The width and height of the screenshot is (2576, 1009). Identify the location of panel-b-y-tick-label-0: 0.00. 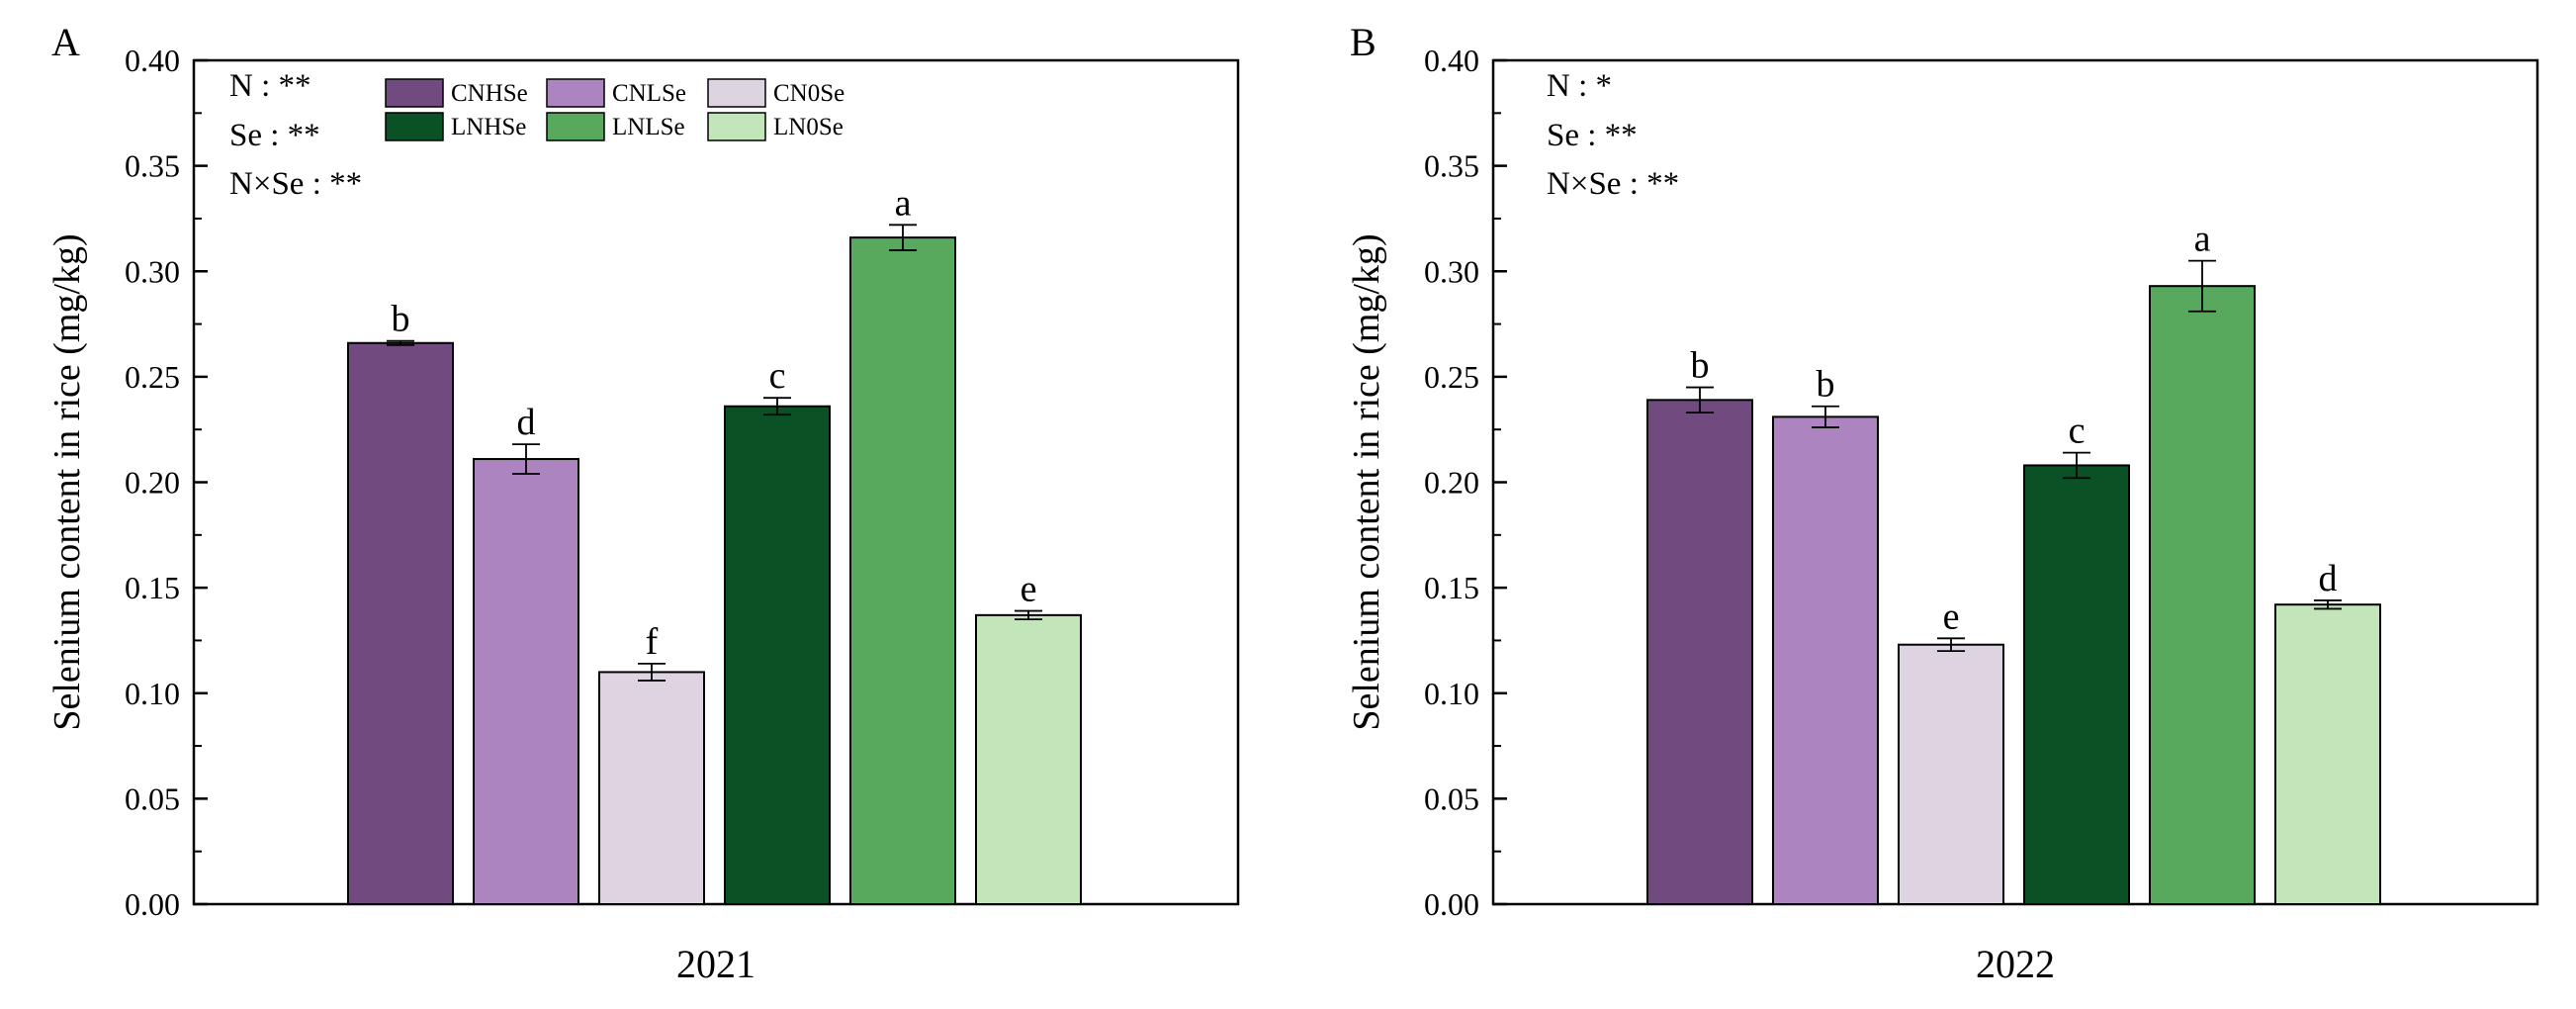
(1451, 904).